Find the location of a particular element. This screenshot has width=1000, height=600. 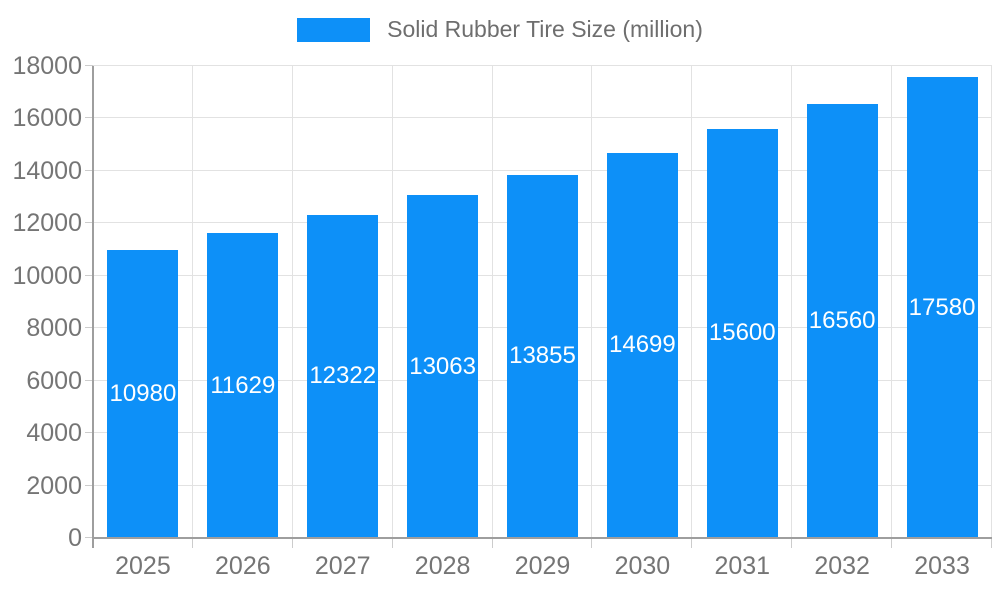

y-tick-label: 2000 is located at coordinates (54, 485).